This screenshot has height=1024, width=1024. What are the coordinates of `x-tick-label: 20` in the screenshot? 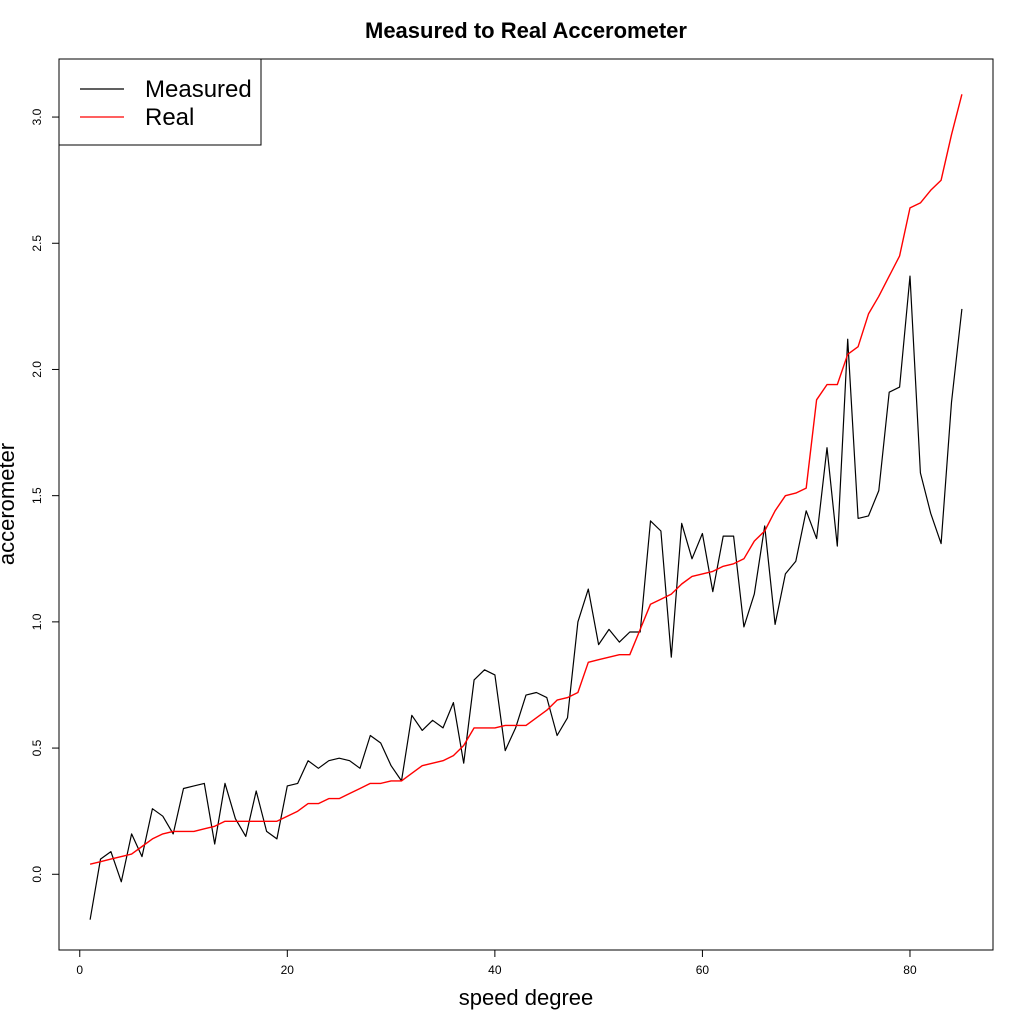 It's located at (288, 970).